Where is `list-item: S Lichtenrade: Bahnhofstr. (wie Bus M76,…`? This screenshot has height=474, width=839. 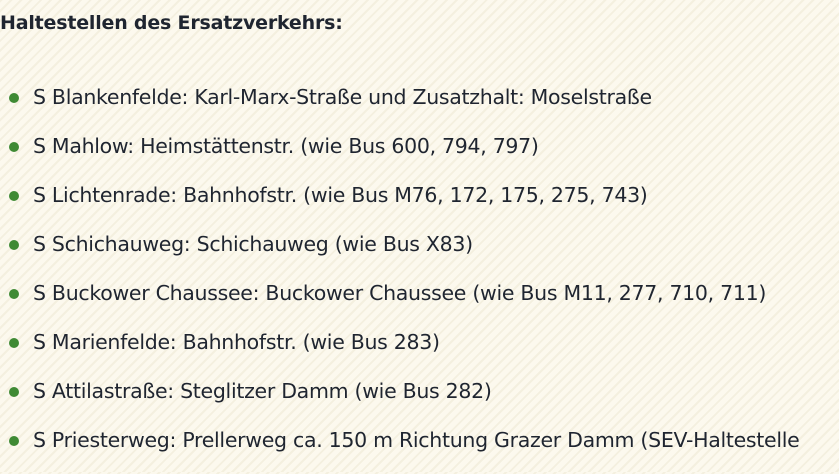 list-item: S Lichtenrade: Bahnhofstr. (wie Bus M76,… is located at coordinates (399, 204).